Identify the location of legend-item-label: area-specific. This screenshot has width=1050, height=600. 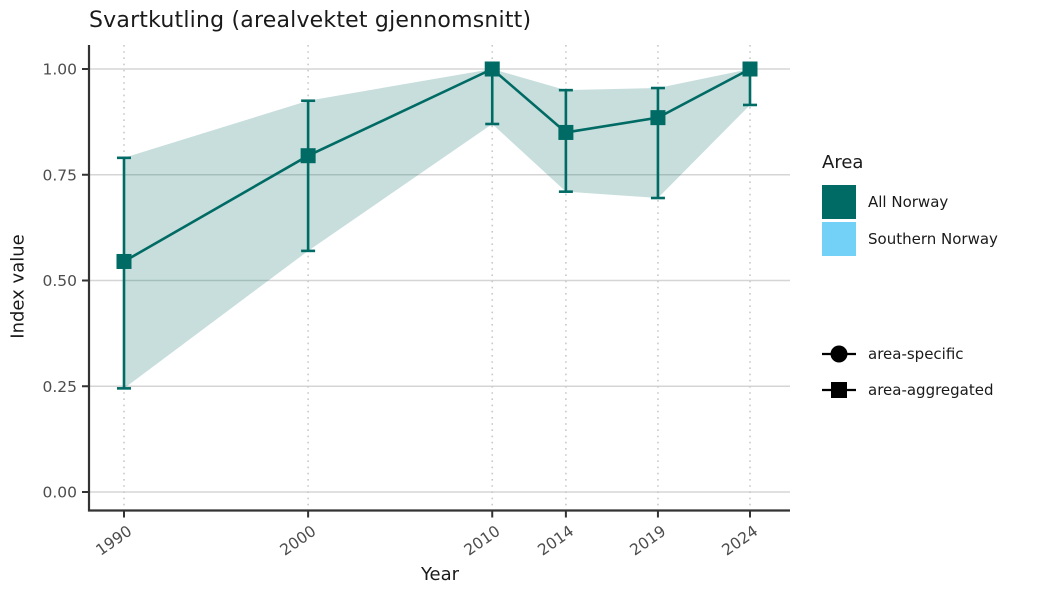
(916, 354).